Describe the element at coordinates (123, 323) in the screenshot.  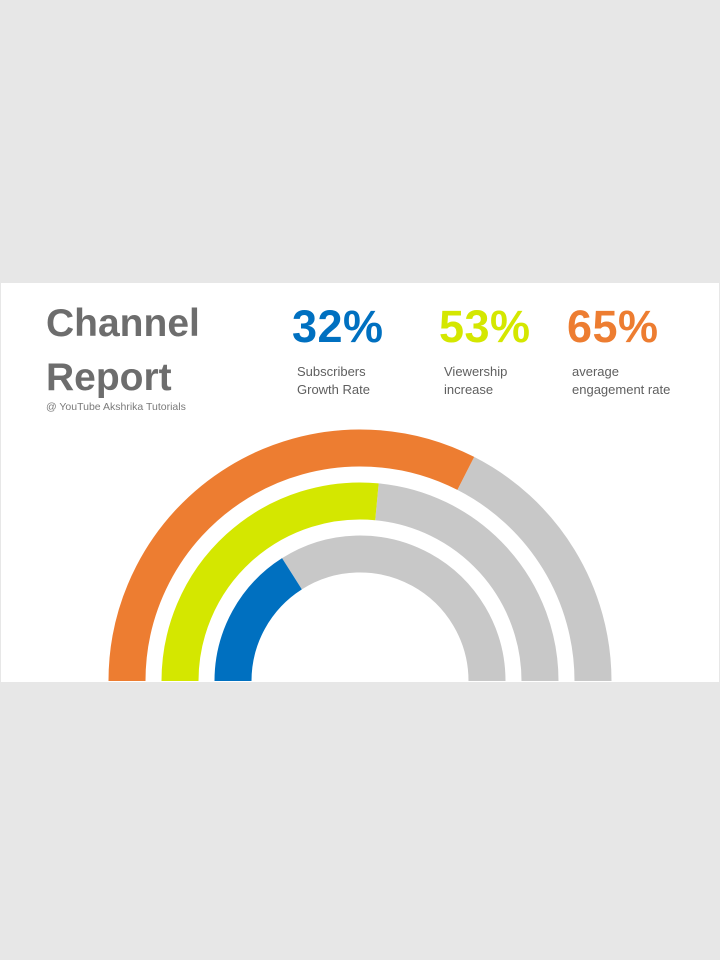
I see `title-line-1: Channel` at that location.